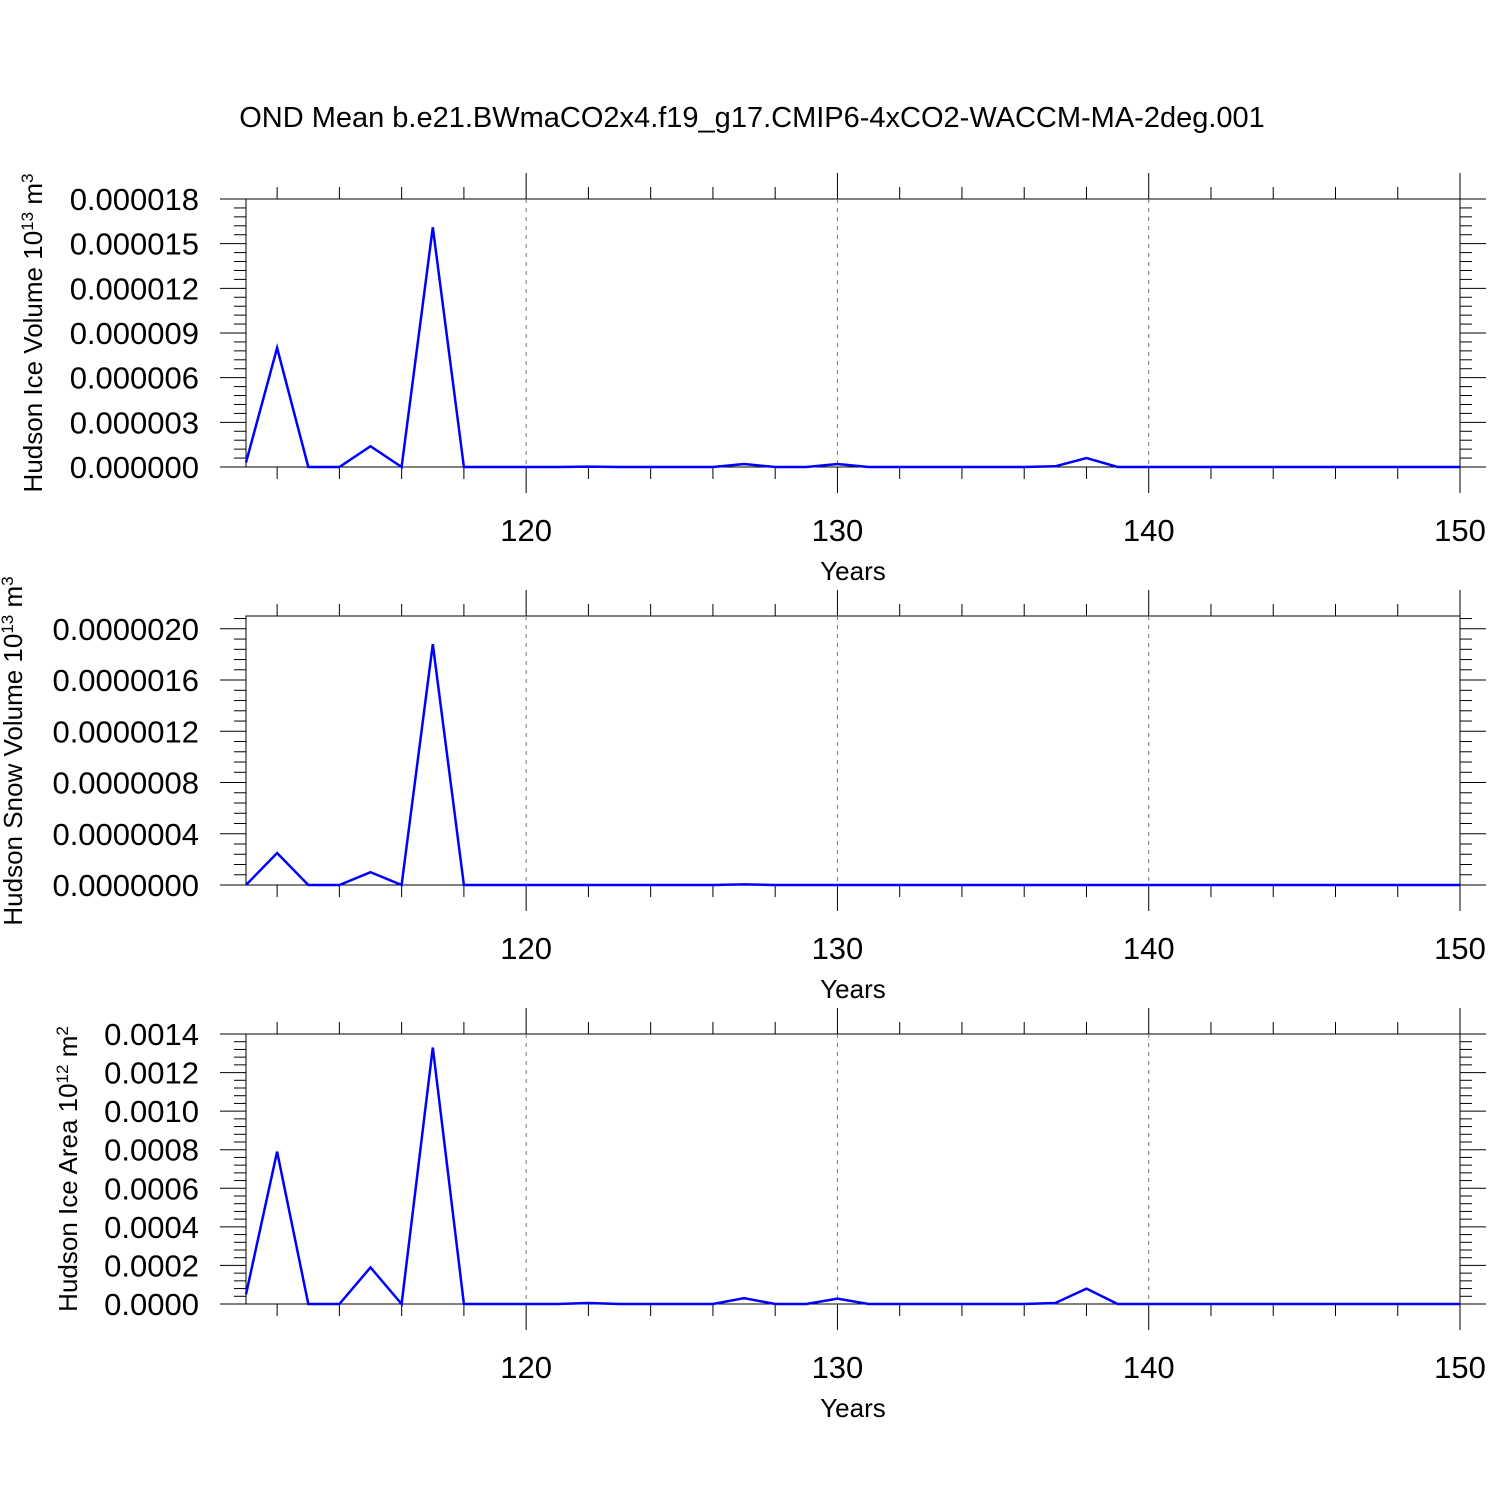  I want to click on series-line, so click(852, 1177).